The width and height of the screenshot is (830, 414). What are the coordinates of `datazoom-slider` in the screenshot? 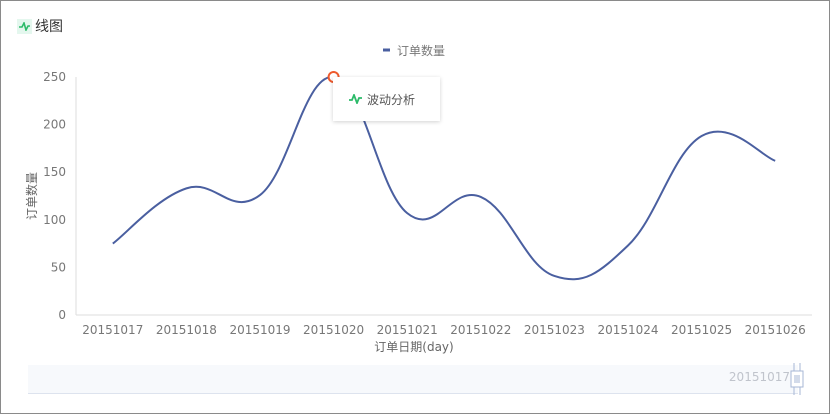 It's located at (413, 379).